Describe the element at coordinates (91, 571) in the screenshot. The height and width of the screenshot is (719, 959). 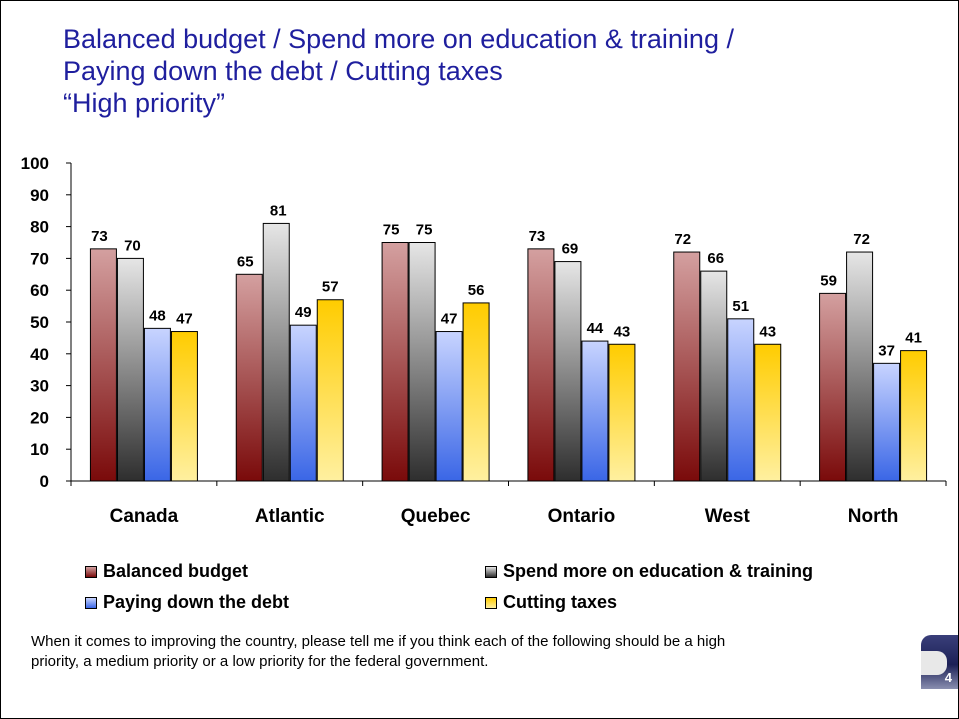
I see `legend-swatch-balanced-budget` at that location.